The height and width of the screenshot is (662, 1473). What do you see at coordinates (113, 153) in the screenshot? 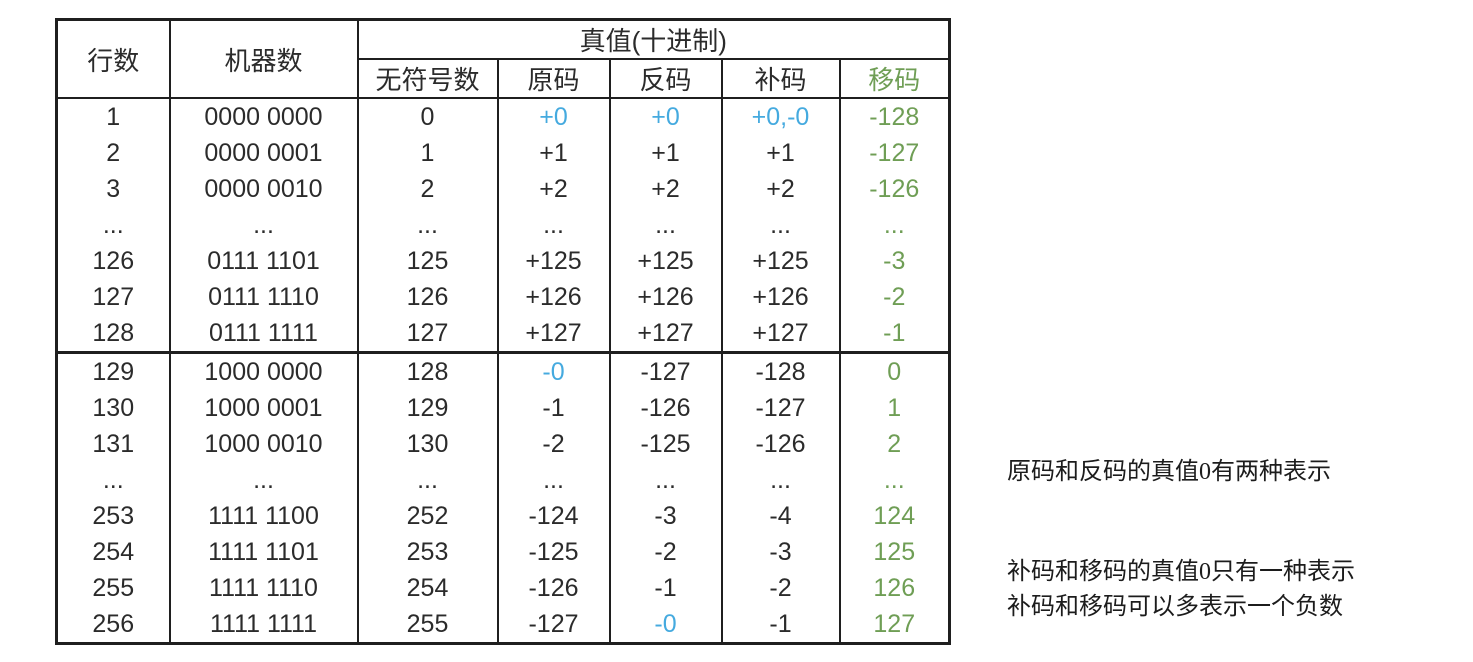
I see `cell-row-number: 2` at bounding box center [113, 153].